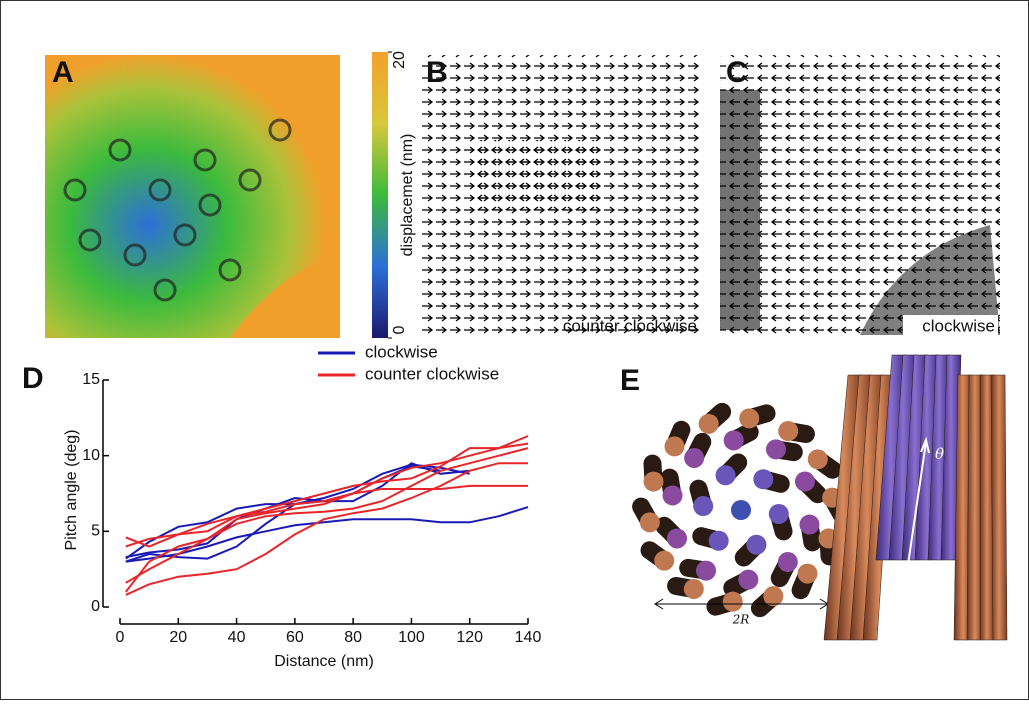 The width and height of the screenshot is (1029, 705). What do you see at coordinates (399, 60) in the screenshot?
I see `colorbar-tick-label: 20` at bounding box center [399, 60].